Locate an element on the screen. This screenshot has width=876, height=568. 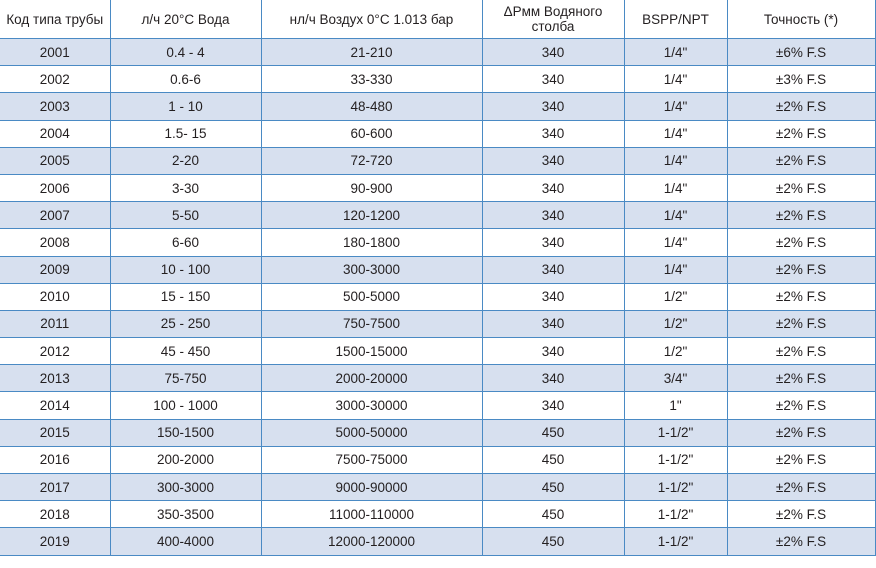
cell-pipe-code: 2014 is located at coordinates (55, 405).